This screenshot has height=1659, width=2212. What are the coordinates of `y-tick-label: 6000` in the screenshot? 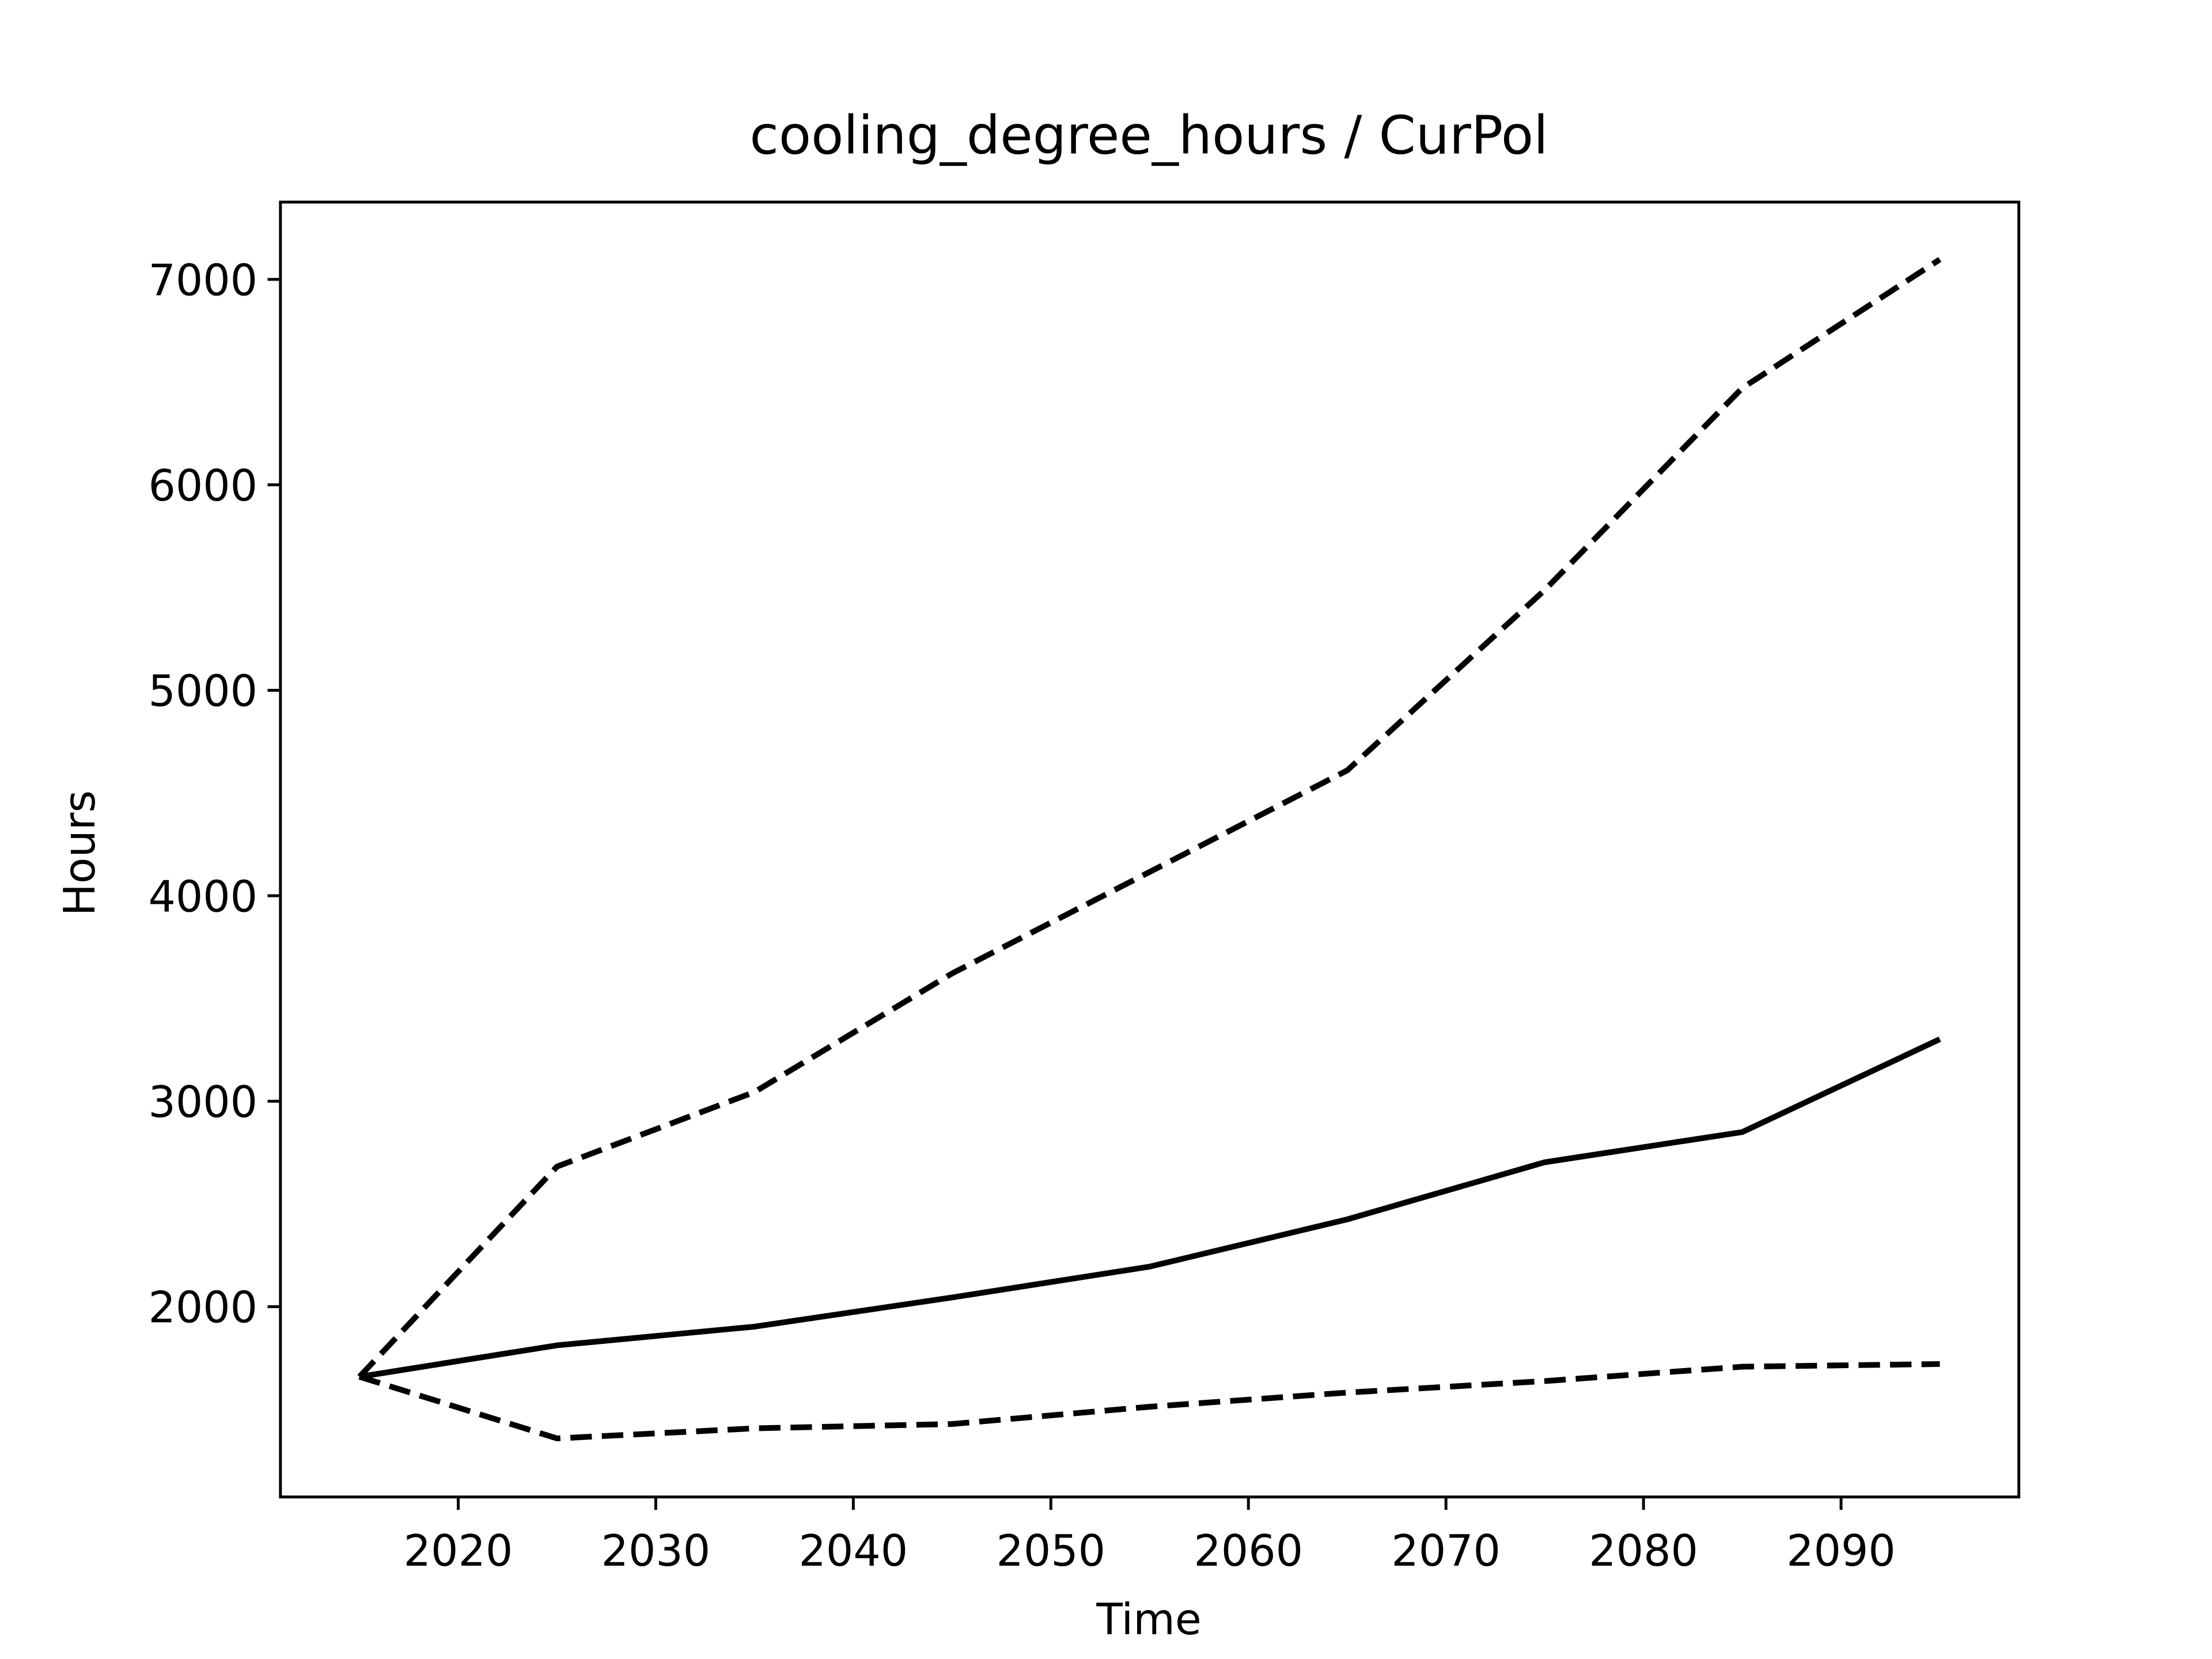 It's located at (202, 486).